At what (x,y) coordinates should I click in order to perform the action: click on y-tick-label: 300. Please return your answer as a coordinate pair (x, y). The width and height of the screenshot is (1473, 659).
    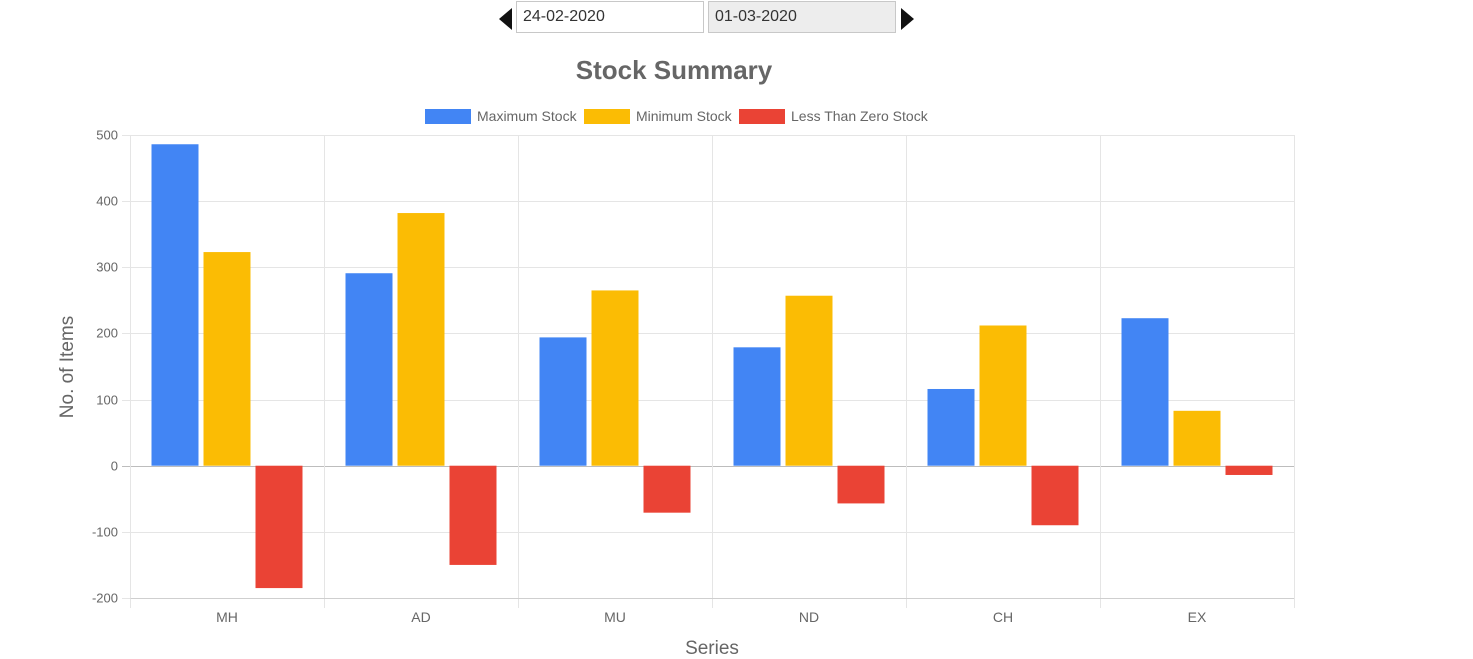
    Looking at the image, I should click on (107, 267).